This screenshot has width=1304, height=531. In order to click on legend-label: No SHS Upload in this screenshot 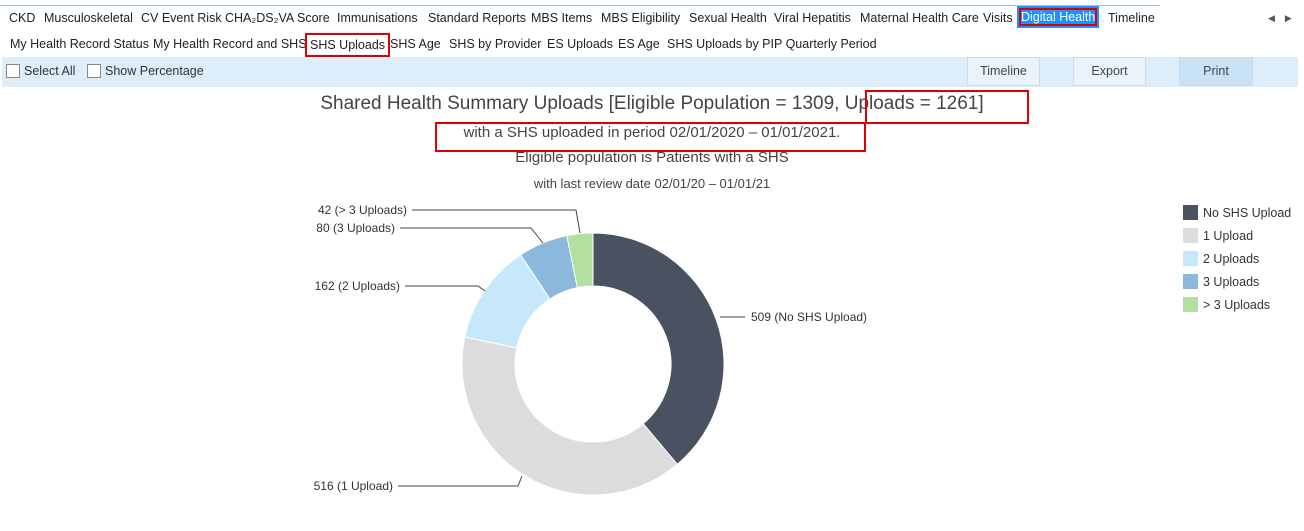, I will do `click(1247, 212)`.